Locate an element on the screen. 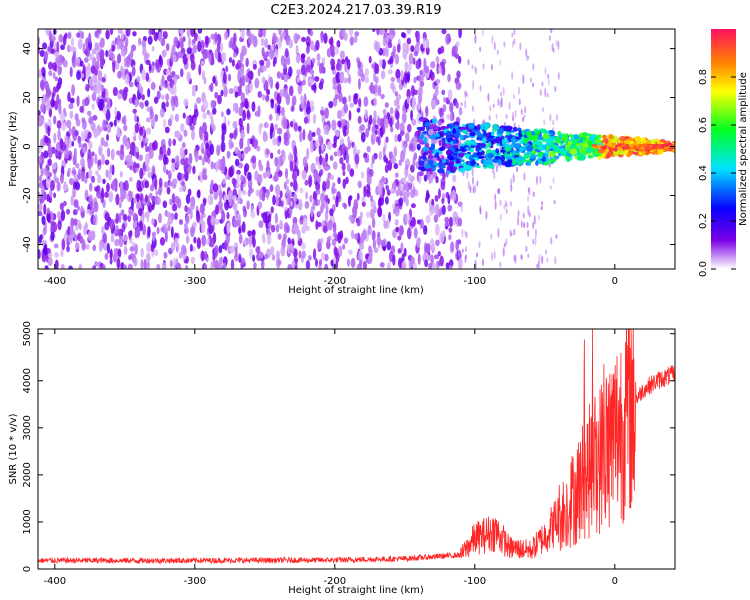 Image resolution: width=750 pixels, height=600 pixels. y-tick-label: 4000 is located at coordinates (27, 380).